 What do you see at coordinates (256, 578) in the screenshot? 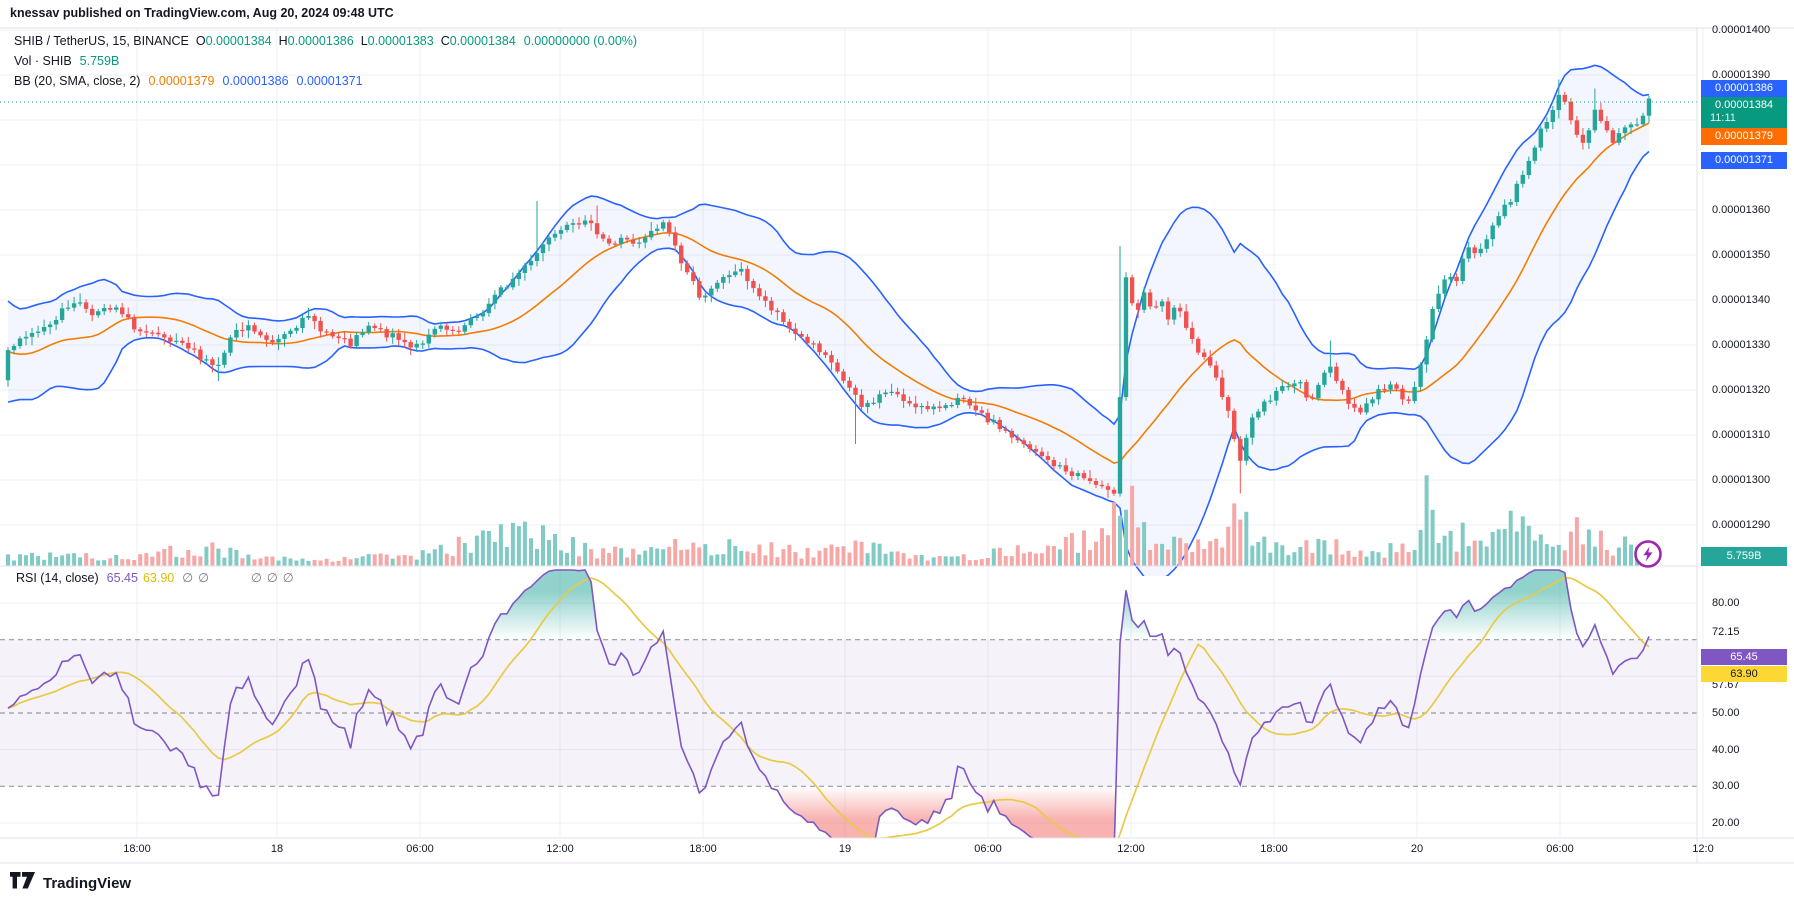
I see `rsi-empty-3: ∅` at bounding box center [256, 578].